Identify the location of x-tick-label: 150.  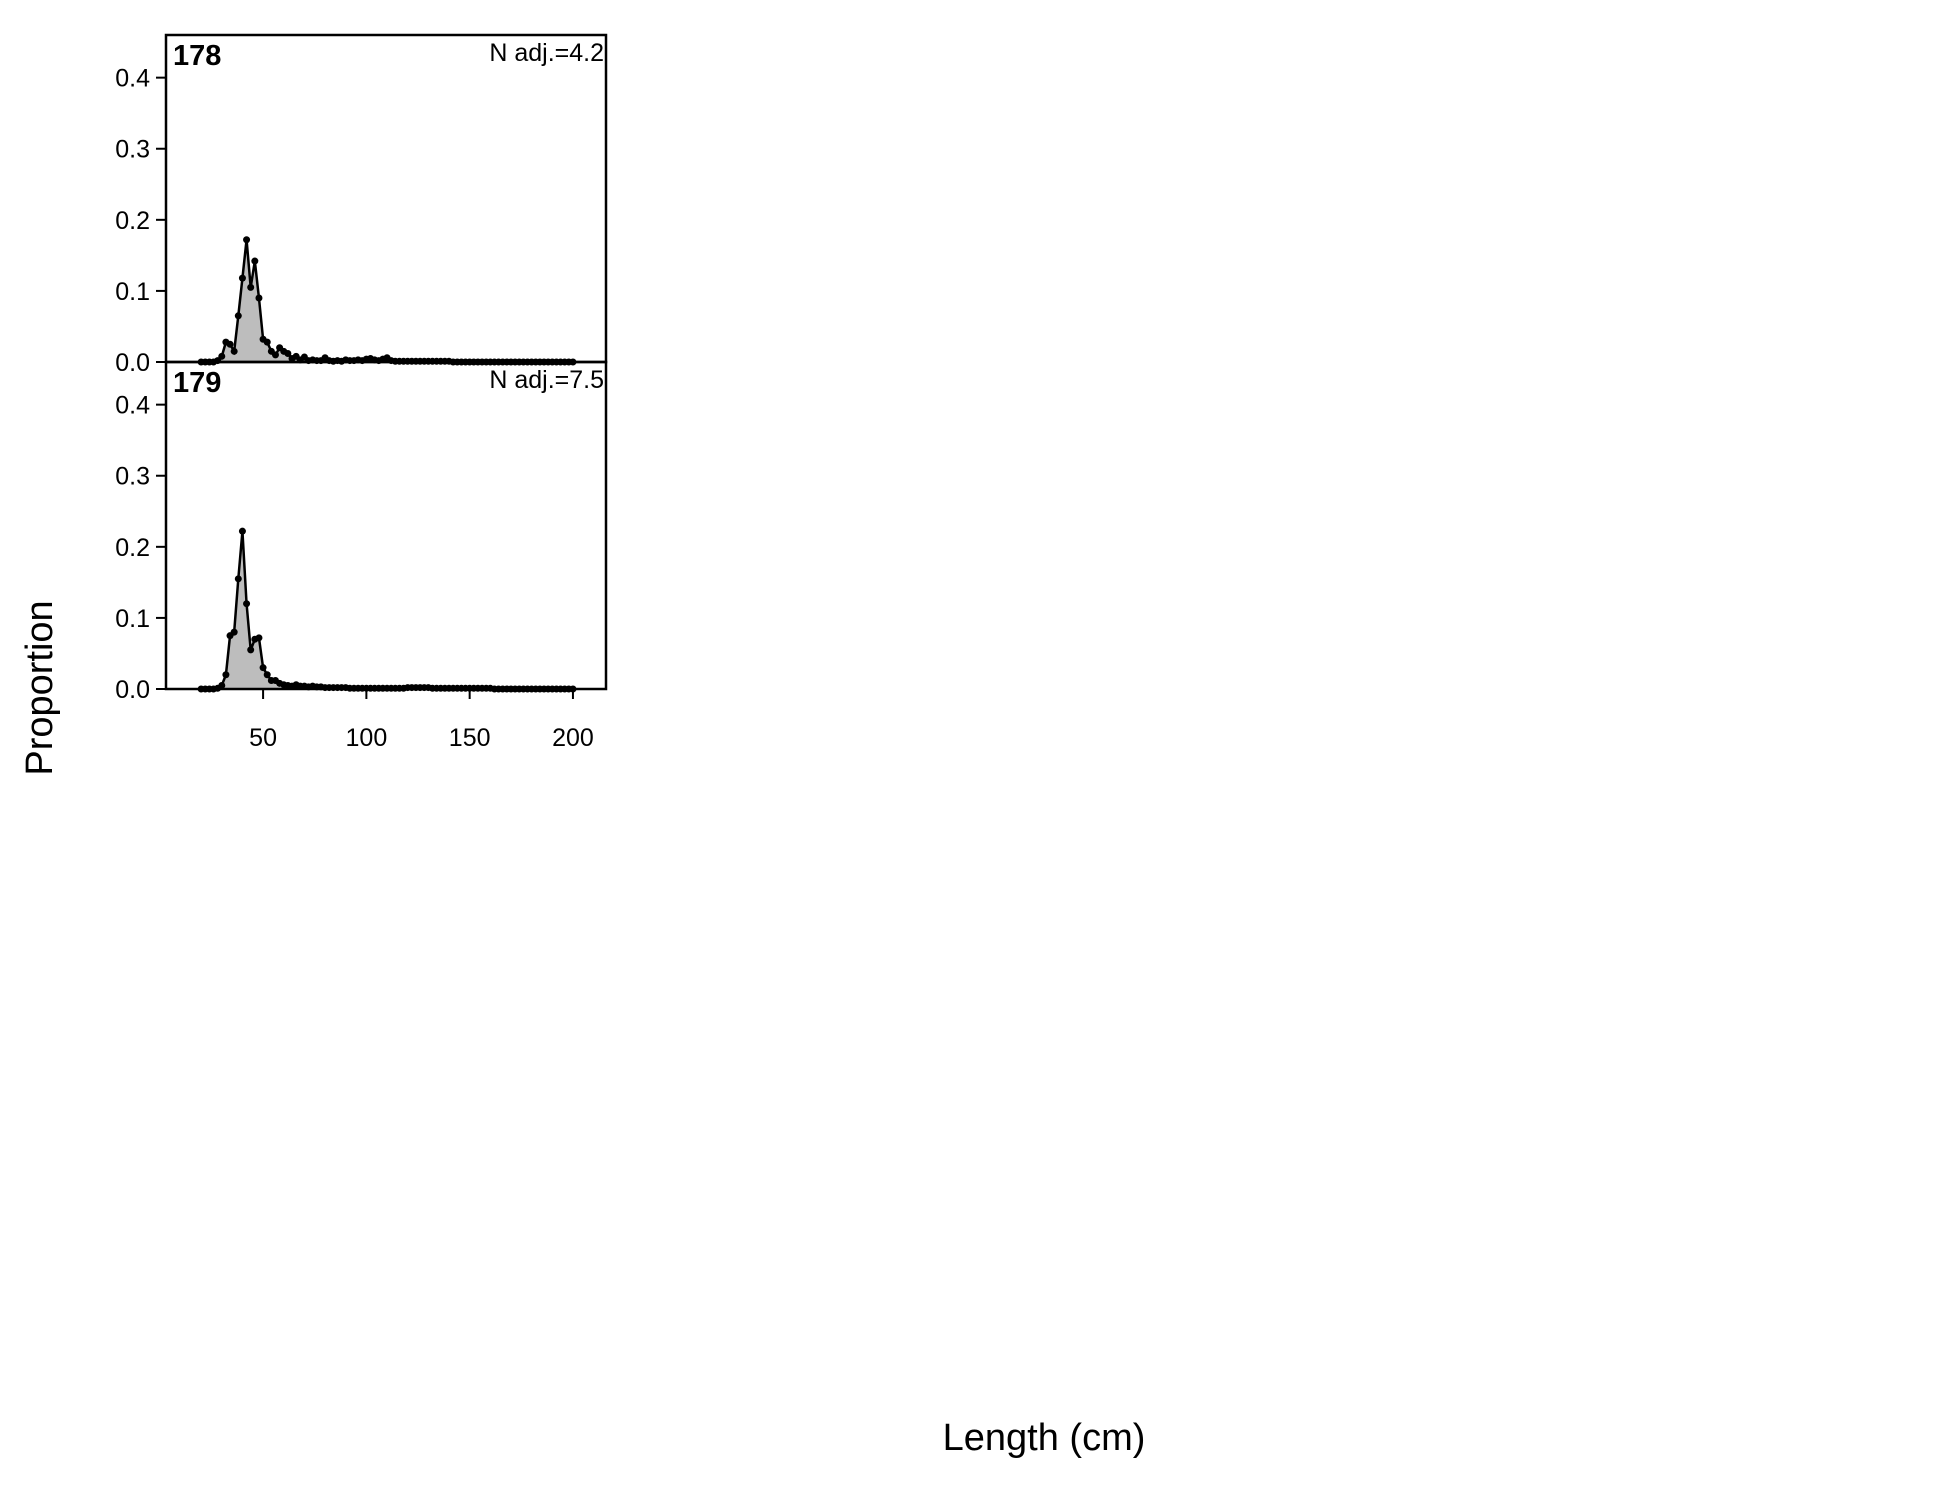
(470, 738).